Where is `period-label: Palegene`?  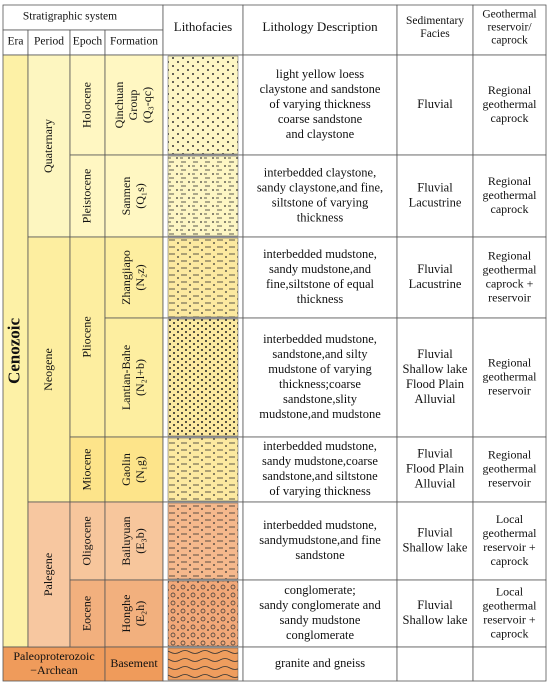 period-label: Palegene is located at coordinates (48, 574).